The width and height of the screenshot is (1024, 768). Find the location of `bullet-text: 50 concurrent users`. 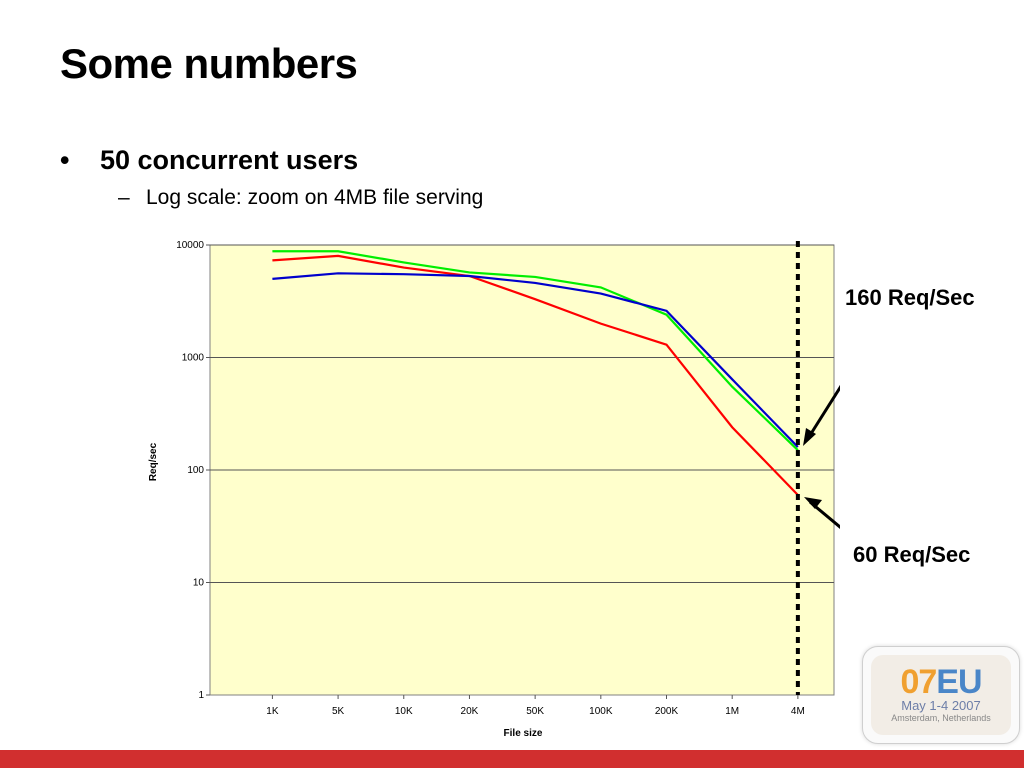

bullet-text: 50 concurrent users is located at coordinates (229, 160).